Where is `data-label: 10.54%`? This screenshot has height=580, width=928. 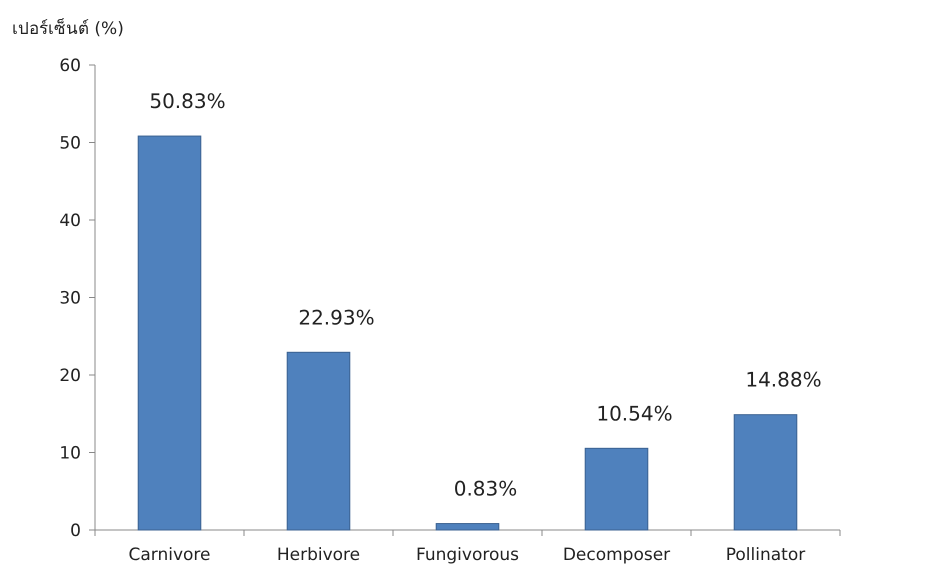
data-label: 10.54% is located at coordinates (634, 413).